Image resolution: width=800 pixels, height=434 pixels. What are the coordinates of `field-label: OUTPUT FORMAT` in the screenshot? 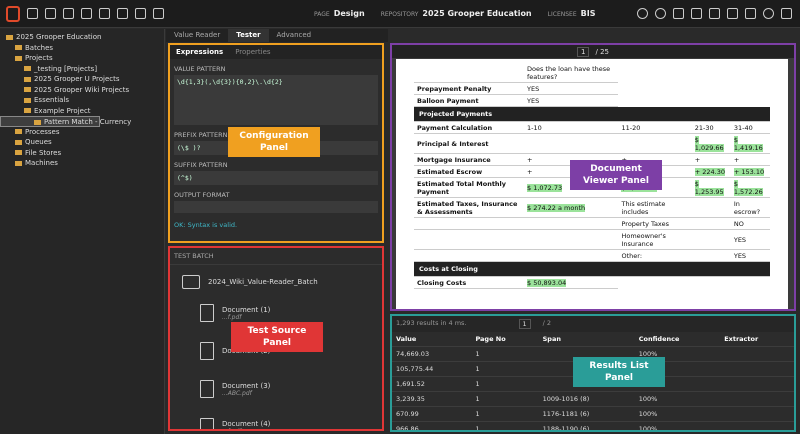 It's located at (202, 195).